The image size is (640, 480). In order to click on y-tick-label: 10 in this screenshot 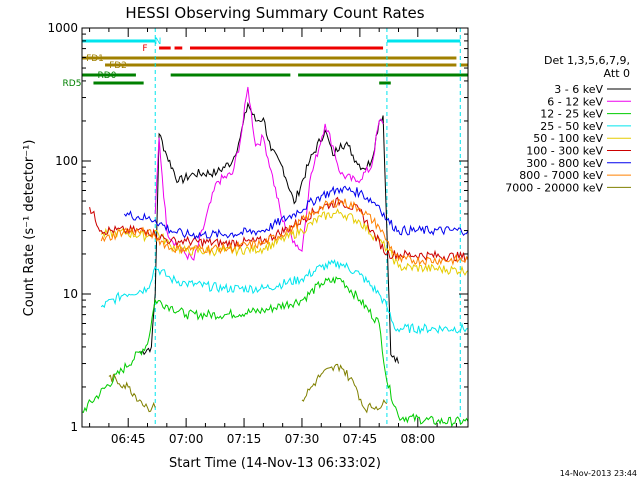, I will do `click(70, 294)`.